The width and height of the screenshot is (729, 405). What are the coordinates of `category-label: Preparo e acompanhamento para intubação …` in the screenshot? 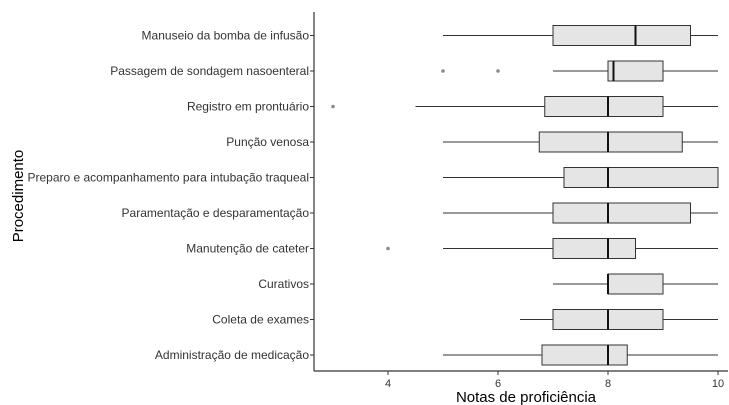 It's located at (168, 178).